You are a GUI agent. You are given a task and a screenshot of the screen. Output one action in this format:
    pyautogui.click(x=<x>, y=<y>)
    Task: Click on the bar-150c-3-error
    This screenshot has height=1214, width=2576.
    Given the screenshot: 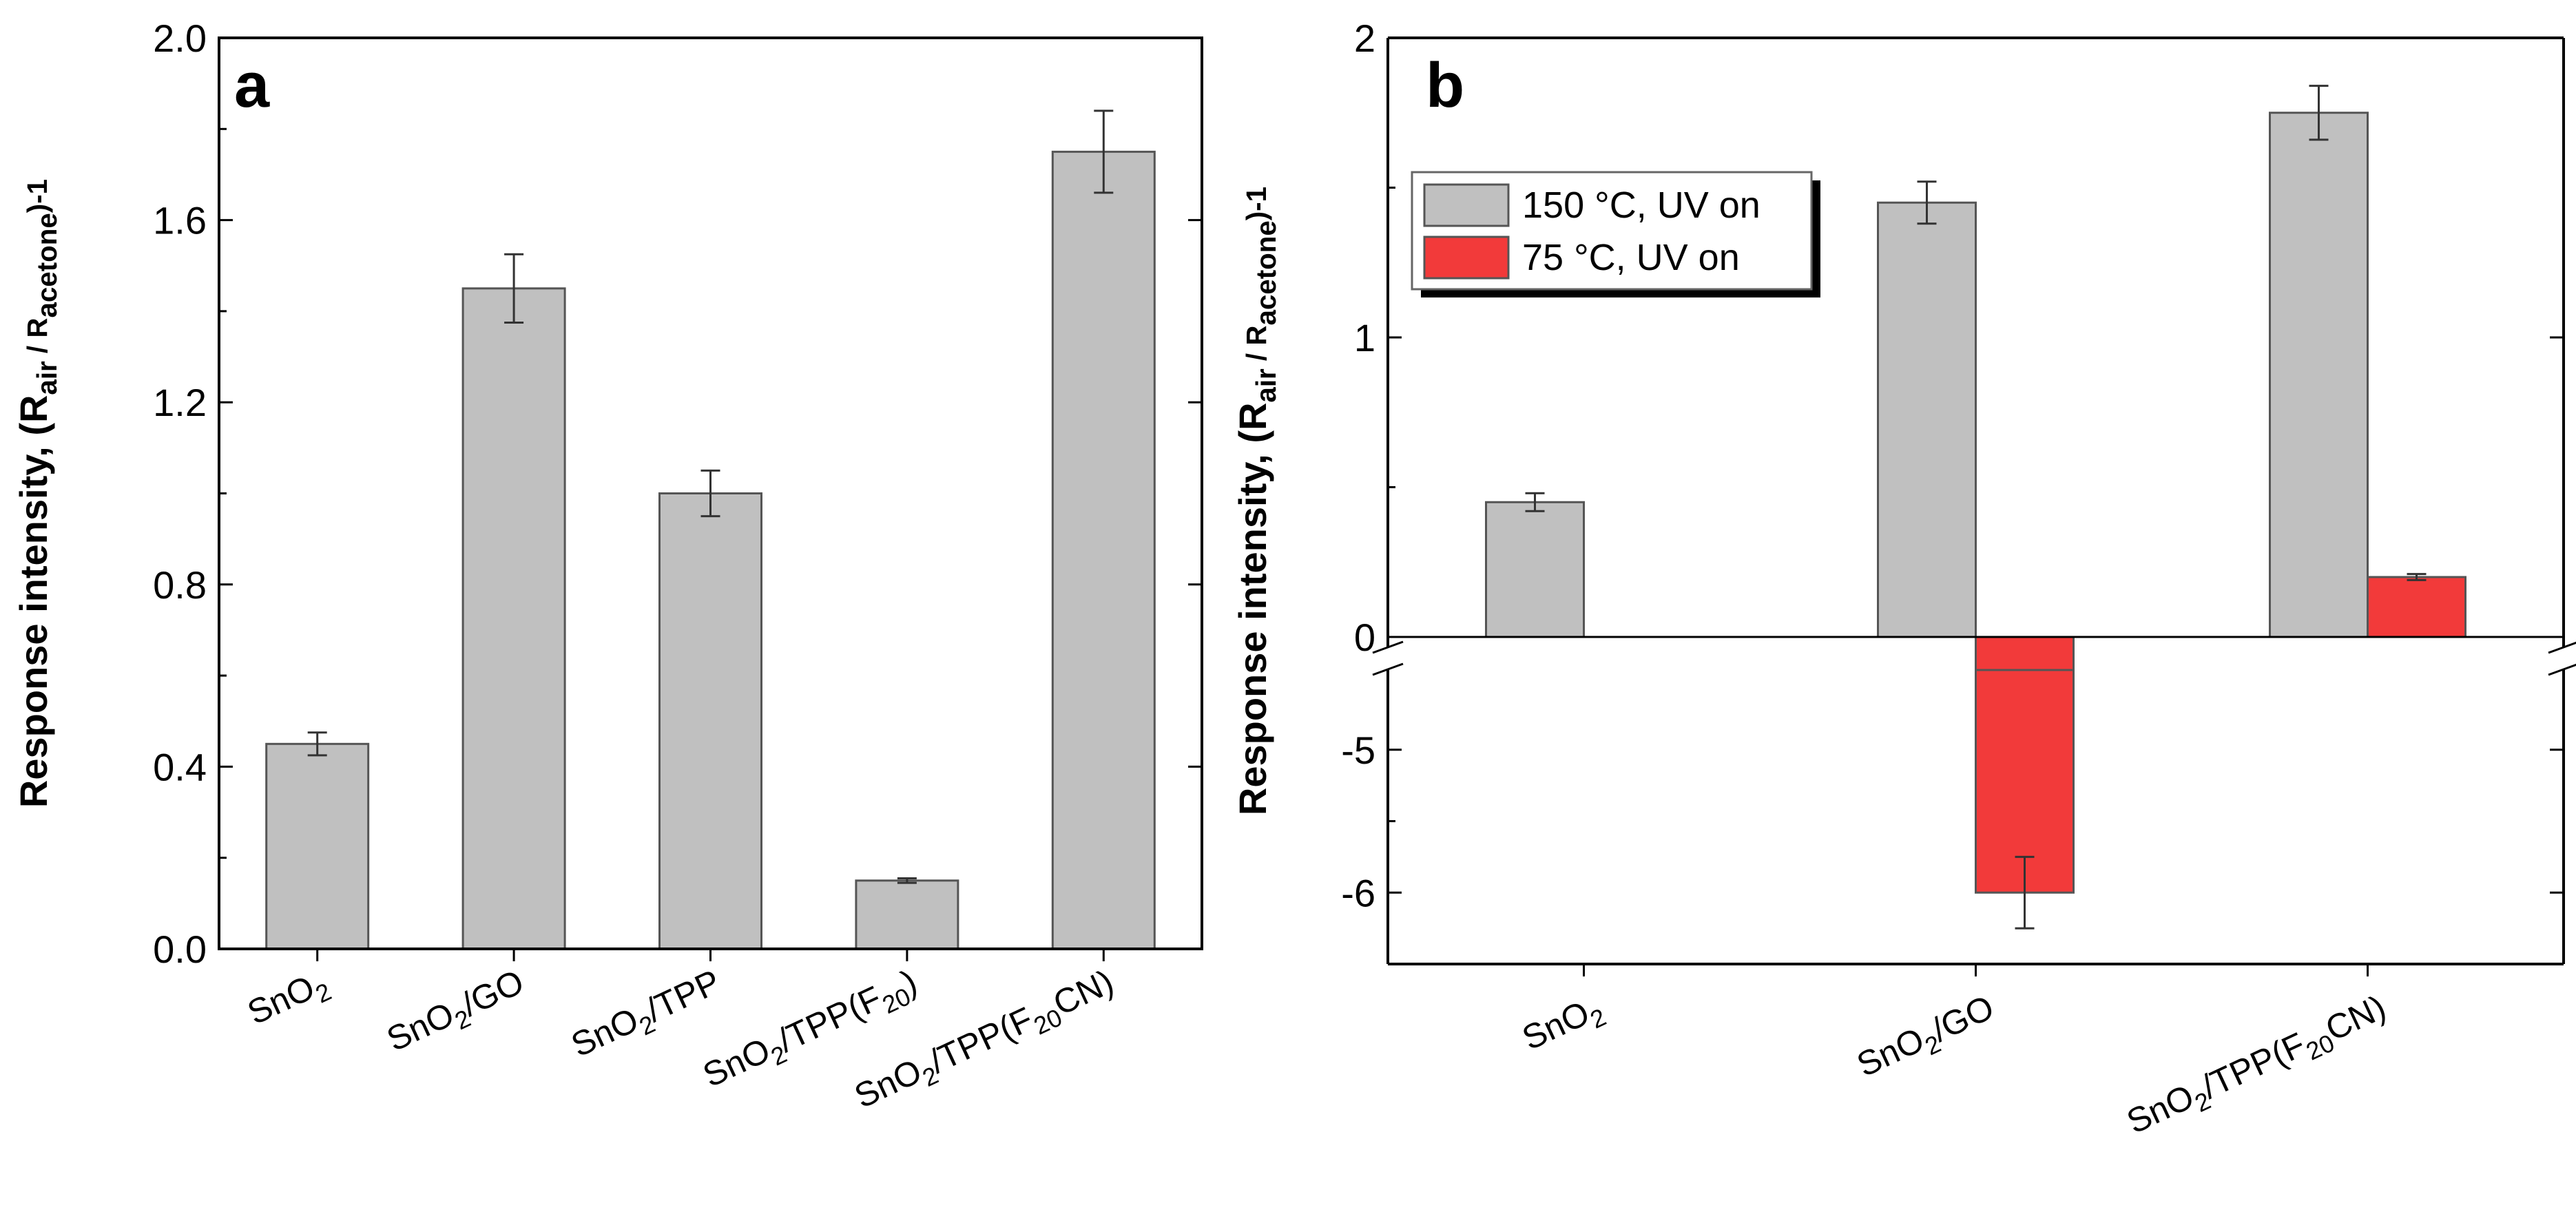 What is the action you would take?
    pyautogui.click(x=2319, y=113)
    